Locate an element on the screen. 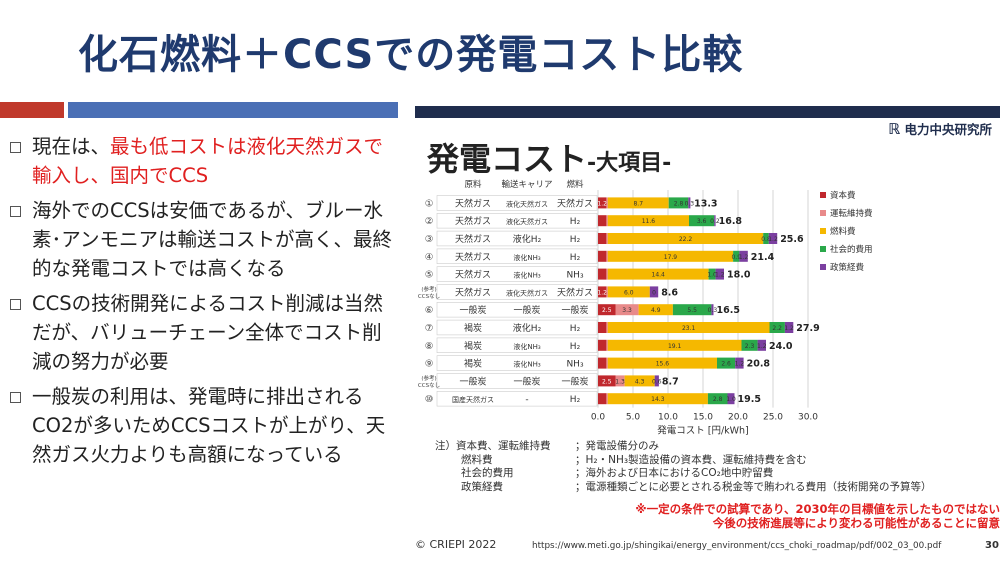  note-term: 社会的費用 is located at coordinates (487, 473).